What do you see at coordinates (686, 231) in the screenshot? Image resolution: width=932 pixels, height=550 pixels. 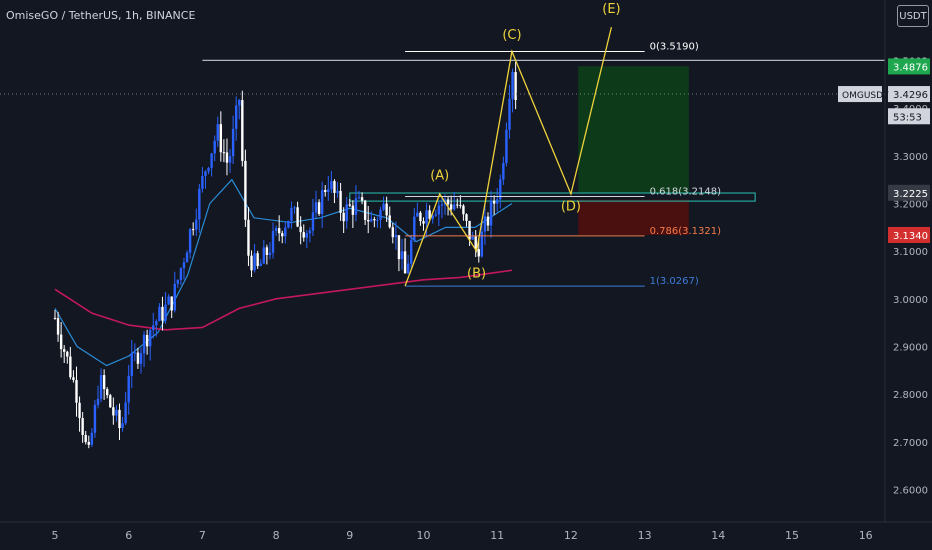 I see `fib-label-2: 0.786(3.1321)` at bounding box center [686, 231].